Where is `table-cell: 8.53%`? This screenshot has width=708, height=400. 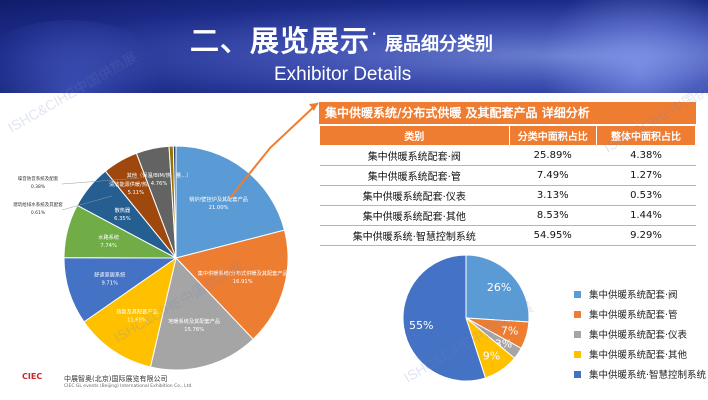
table-cell: 8.53% is located at coordinates (553, 215).